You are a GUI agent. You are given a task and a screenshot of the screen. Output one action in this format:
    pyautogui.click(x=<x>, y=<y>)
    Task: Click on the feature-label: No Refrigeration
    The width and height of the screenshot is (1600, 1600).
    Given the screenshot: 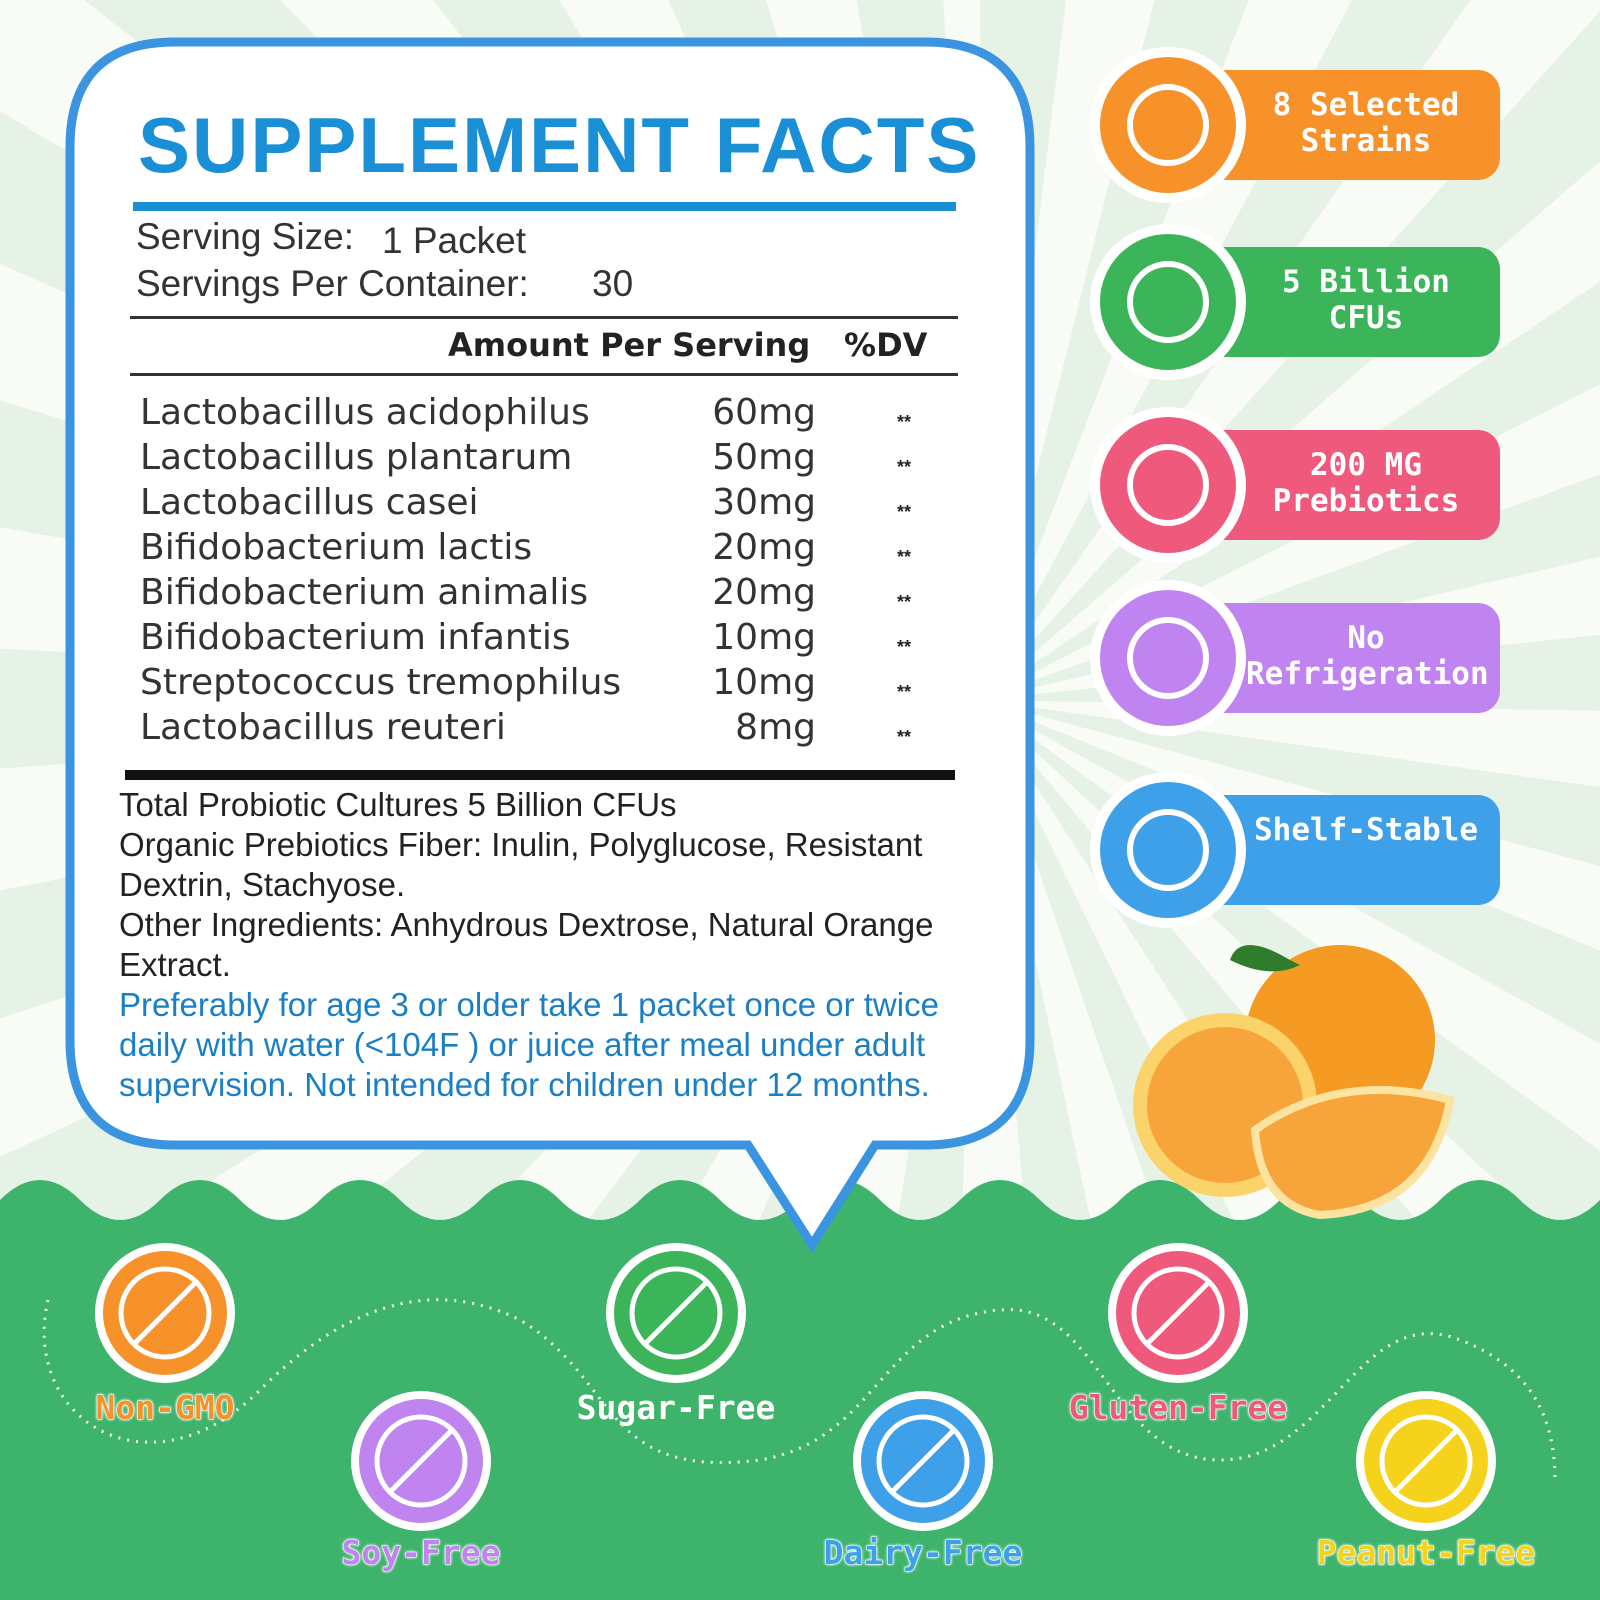 What is the action you would take?
    pyautogui.click(x=1367, y=656)
    